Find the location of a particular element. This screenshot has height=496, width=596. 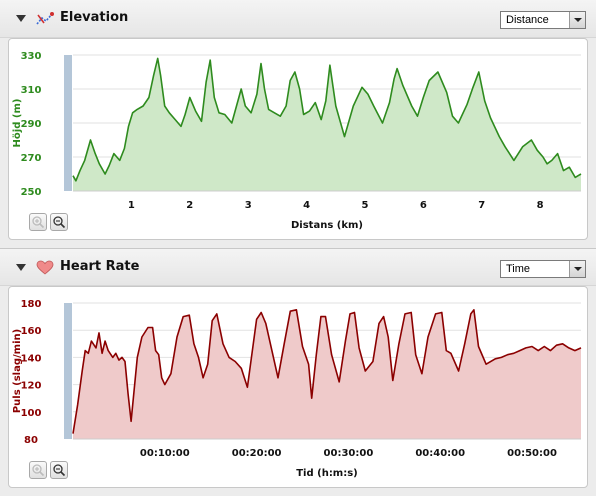

x-tick-label: 00:20:00 is located at coordinates (257, 453).